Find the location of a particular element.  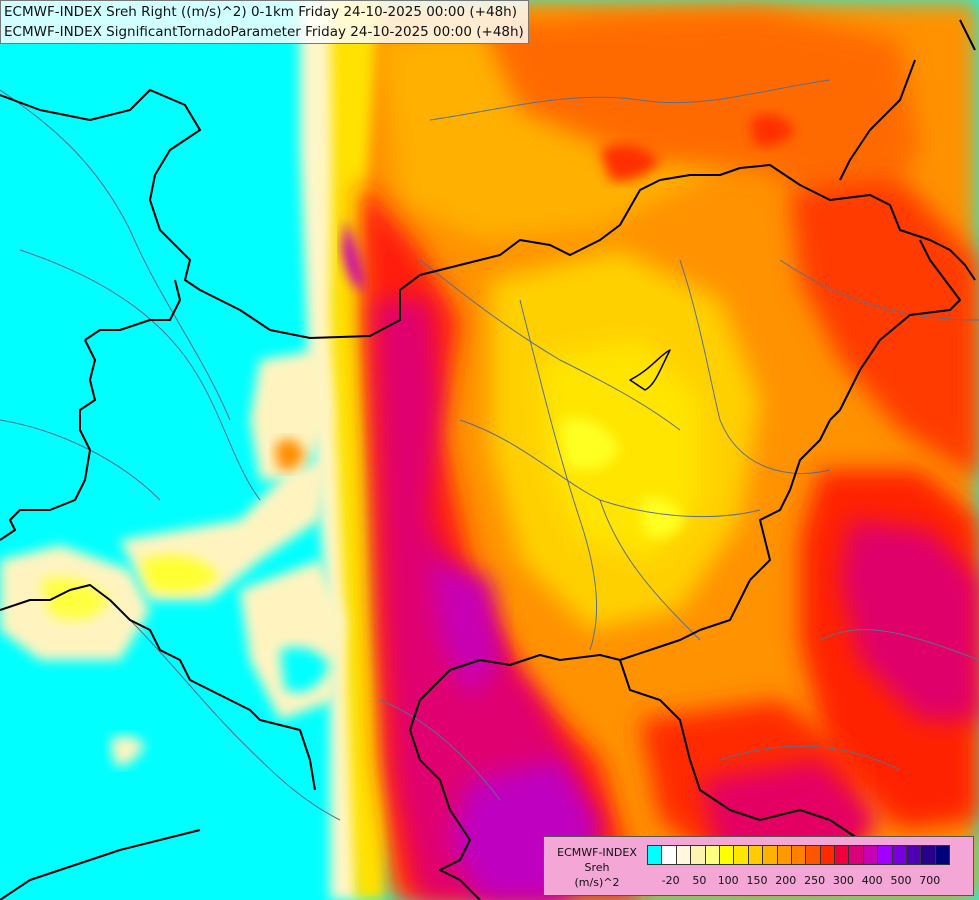

legend-tick-label: 400 is located at coordinates (872, 880).